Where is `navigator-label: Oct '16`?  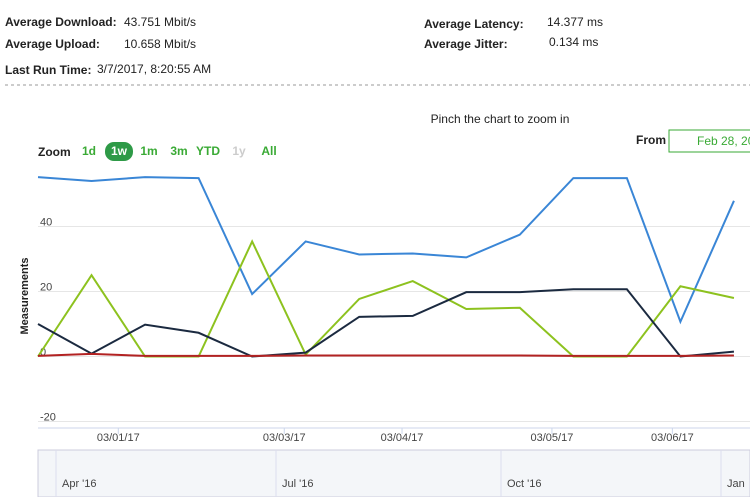 navigator-label: Oct '16 is located at coordinates (524, 484).